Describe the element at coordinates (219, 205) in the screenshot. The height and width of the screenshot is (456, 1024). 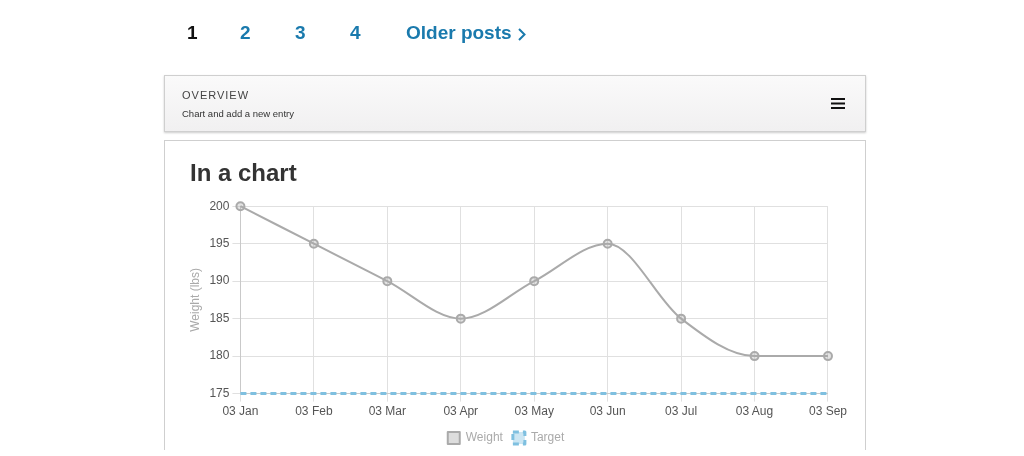
I see `y-tick-label: 200` at that location.